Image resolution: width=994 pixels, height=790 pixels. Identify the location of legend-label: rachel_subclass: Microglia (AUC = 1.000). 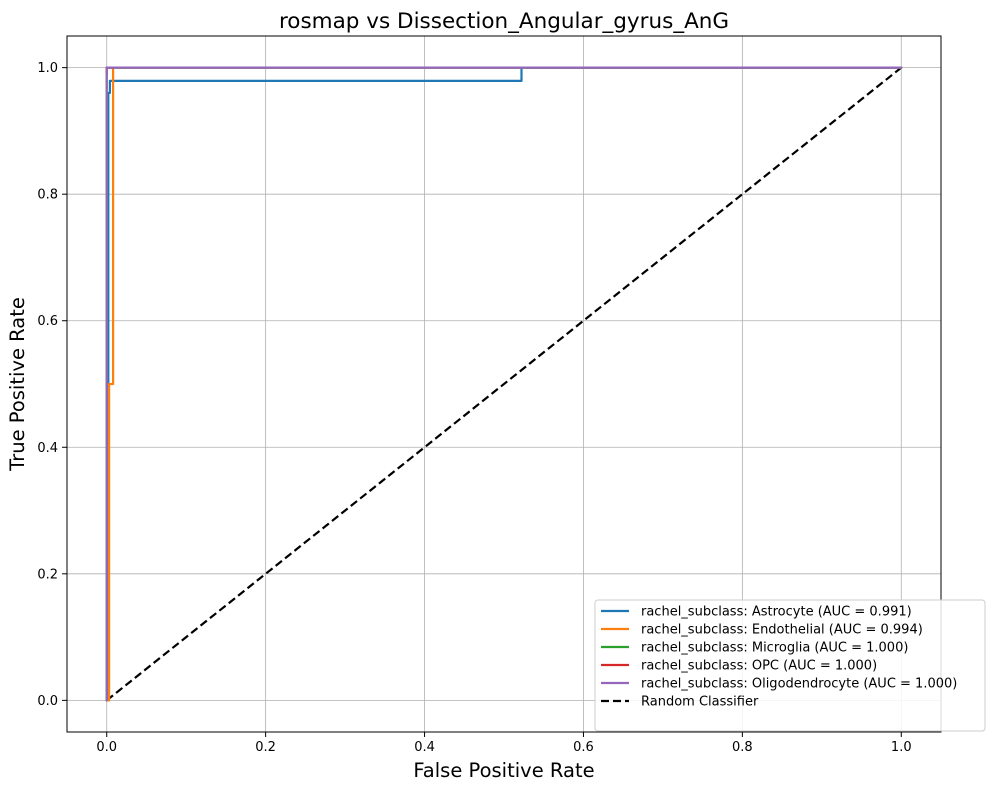
(774, 648).